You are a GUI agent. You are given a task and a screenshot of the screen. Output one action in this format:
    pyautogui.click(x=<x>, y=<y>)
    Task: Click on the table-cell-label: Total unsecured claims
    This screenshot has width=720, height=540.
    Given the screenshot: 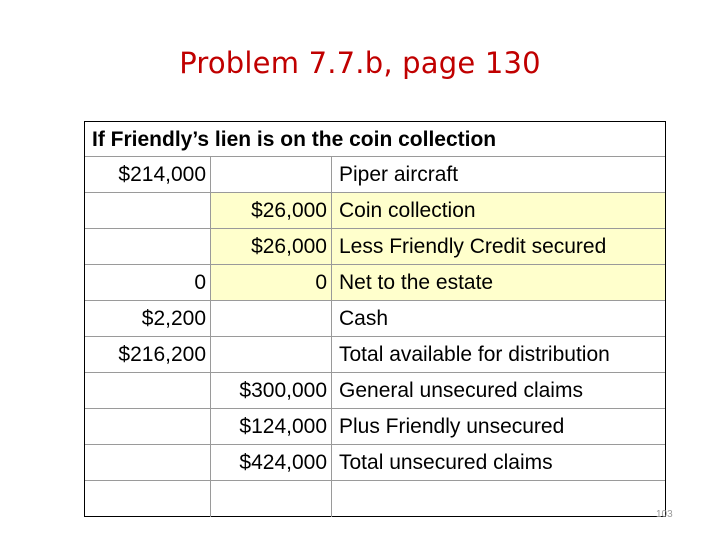 What is the action you would take?
    pyautogui.click(x=446, y=462)
    